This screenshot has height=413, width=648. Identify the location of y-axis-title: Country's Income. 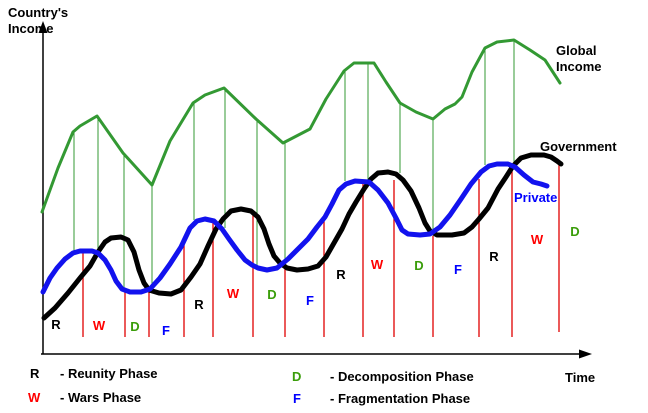
(38, 21).